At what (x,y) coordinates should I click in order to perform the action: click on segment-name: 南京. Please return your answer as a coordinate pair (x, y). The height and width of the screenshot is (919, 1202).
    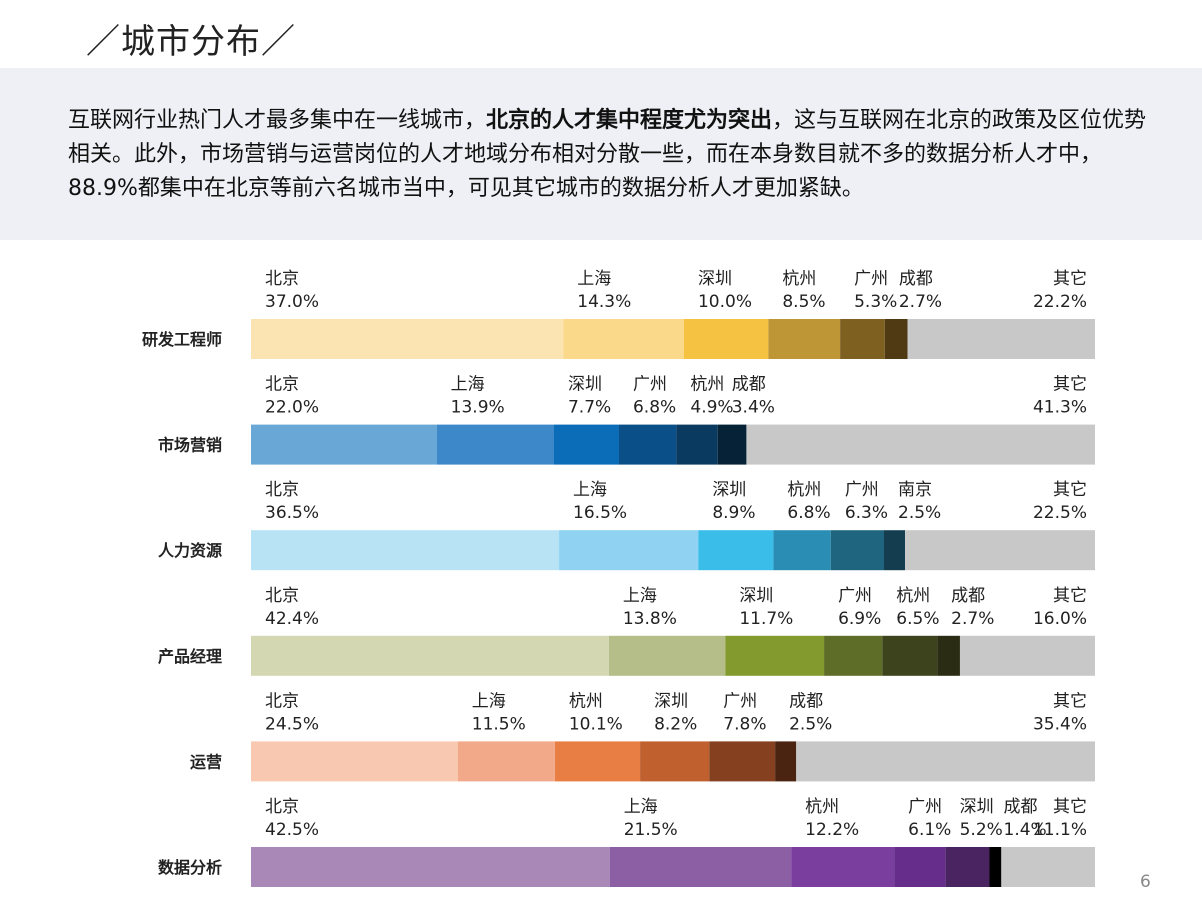
    Looking at the image, I should click on (915, 490).